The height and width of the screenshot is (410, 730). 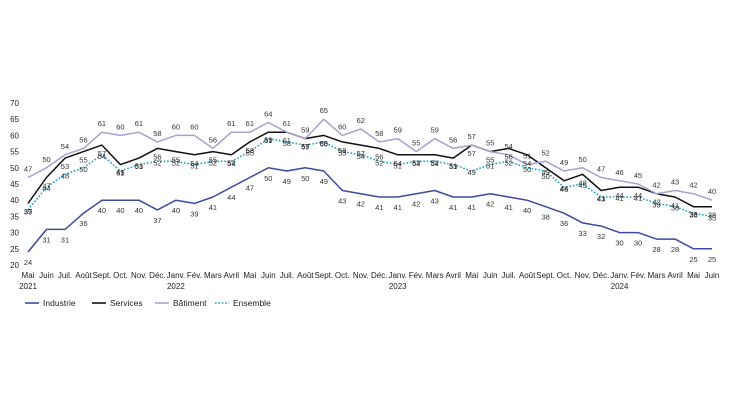 I want to click on x-tick-label: Nov., so click(x=139, y=275).